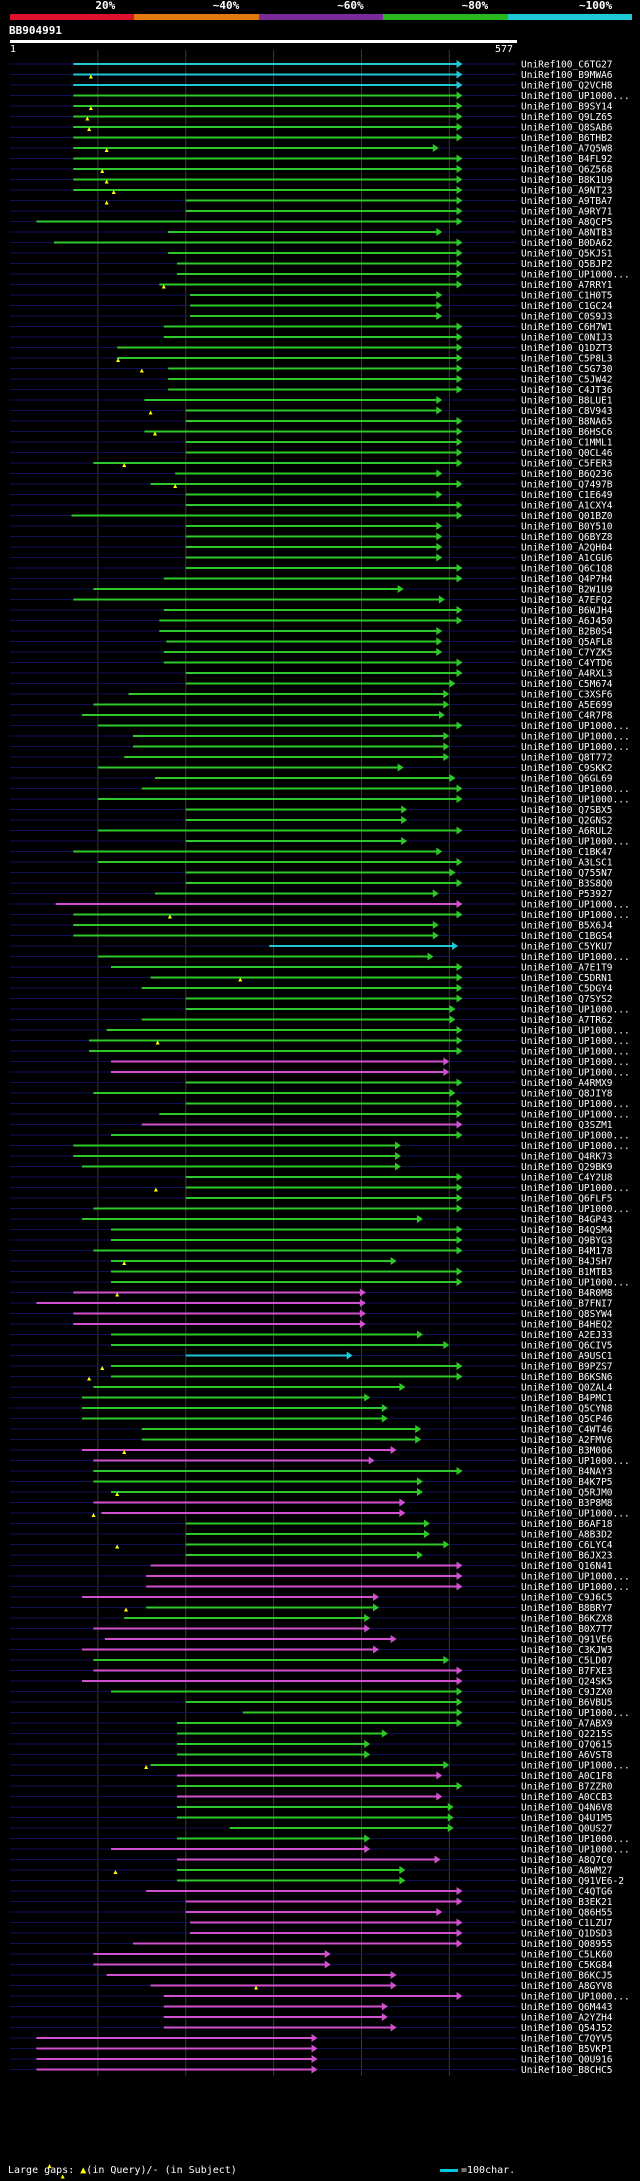 Image resolution: width=640 pixels, height=2181 pixels. I want to click on hit-label: UniRef100_Q54J52, so click(567, 2028).